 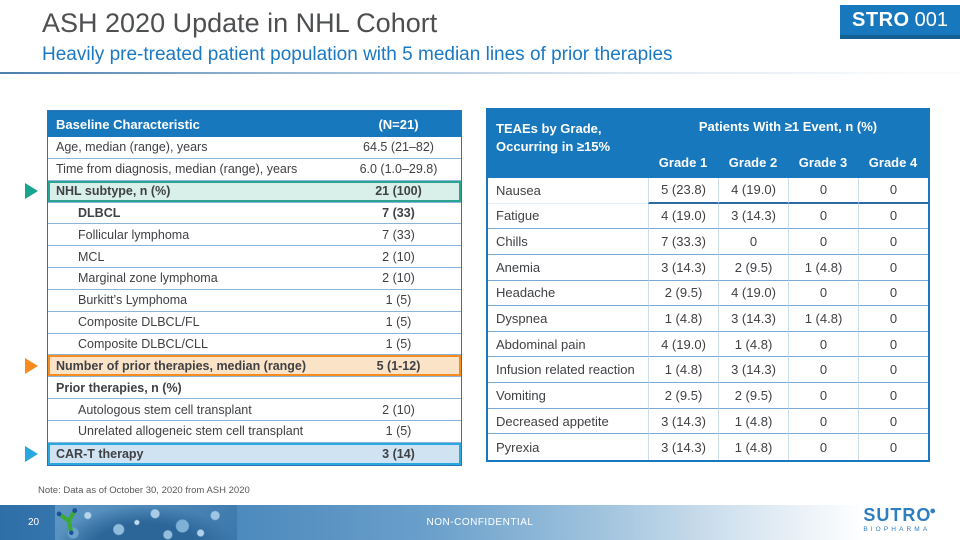 I want to click on teae-header-title: TEAEs by Grade, Occurring in ≥15%, so click(x=568, y=144).